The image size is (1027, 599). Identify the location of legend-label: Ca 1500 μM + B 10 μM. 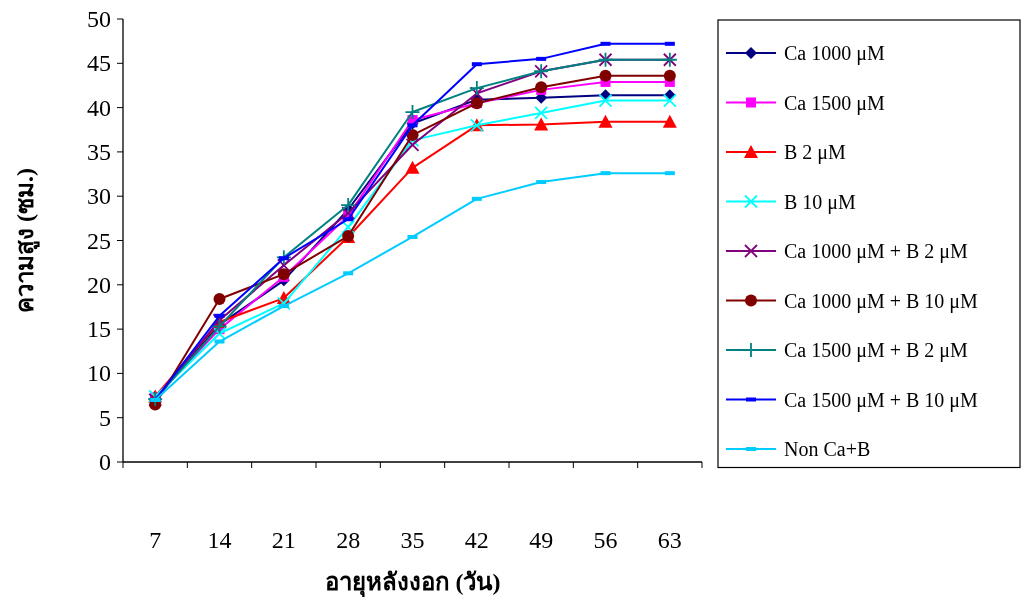
(881, 400).